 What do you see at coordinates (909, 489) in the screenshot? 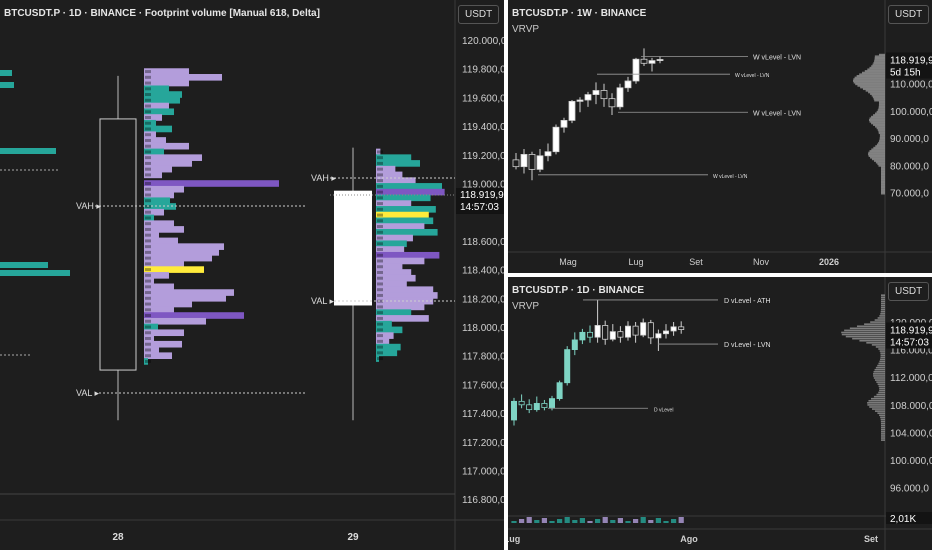
I see `daily-price-tick-label: 96.000,0` at bounding box center [909, 489].